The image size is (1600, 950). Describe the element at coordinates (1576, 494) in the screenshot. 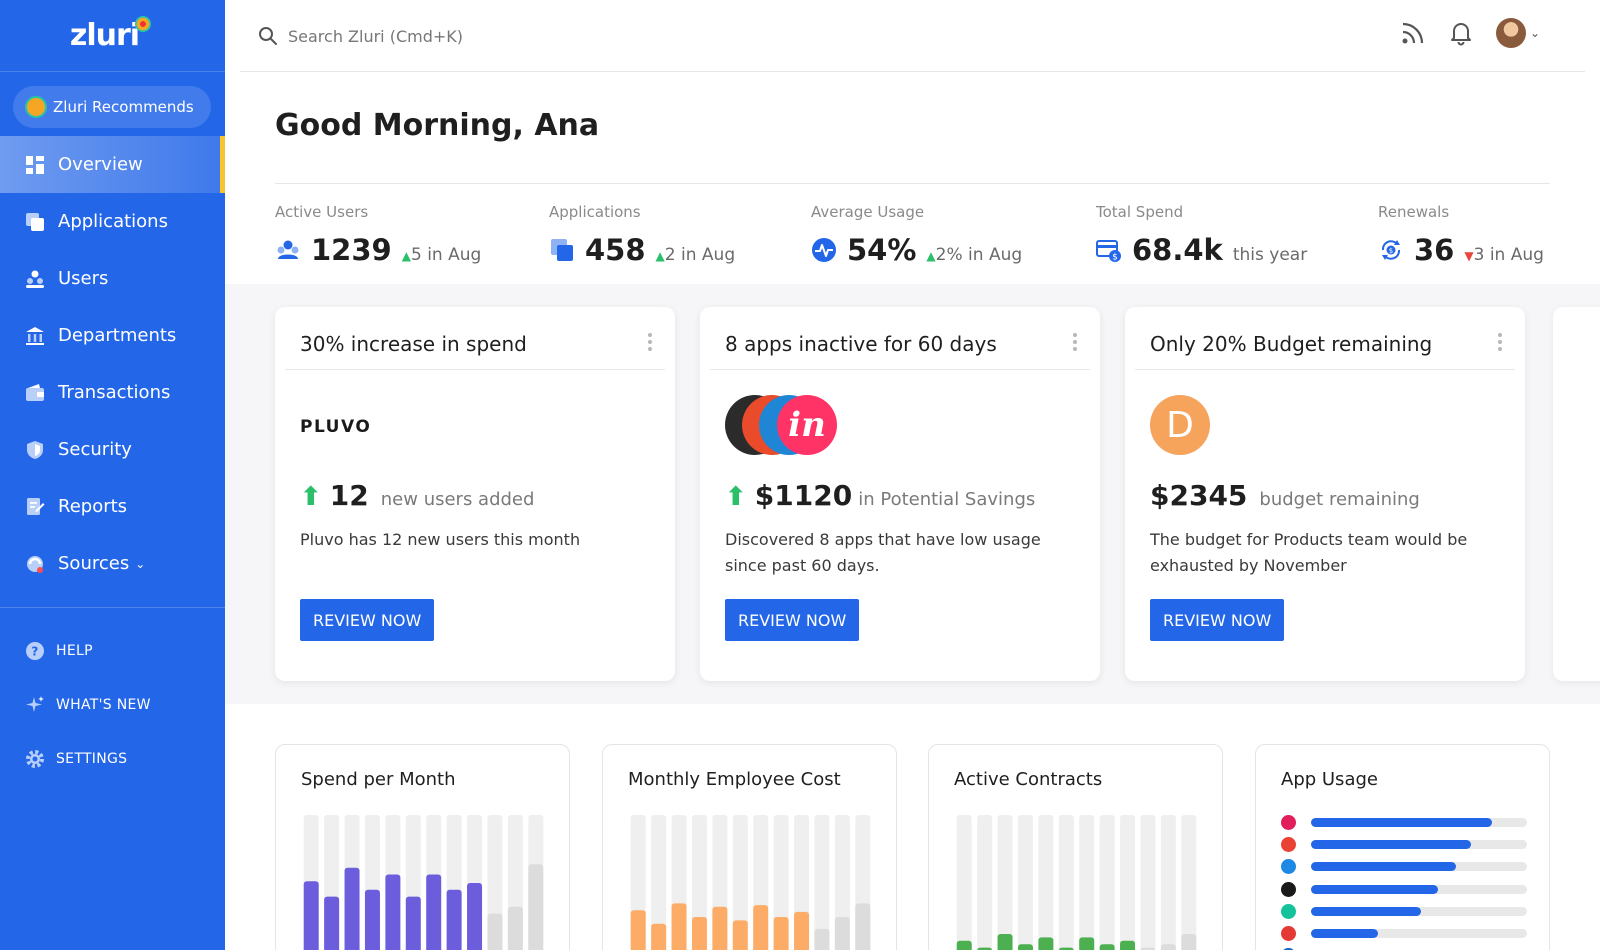

I see `insight-card-next` at that location.